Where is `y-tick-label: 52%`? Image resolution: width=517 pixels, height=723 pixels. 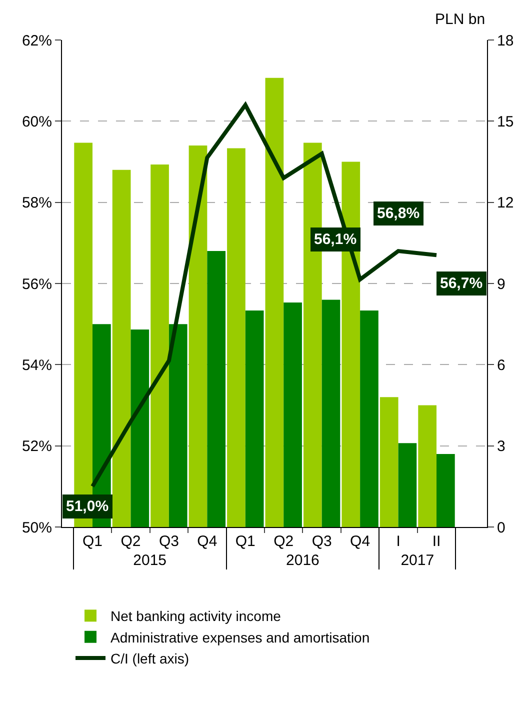
y-tick-label: 52% is located at coordinates (37, 447).